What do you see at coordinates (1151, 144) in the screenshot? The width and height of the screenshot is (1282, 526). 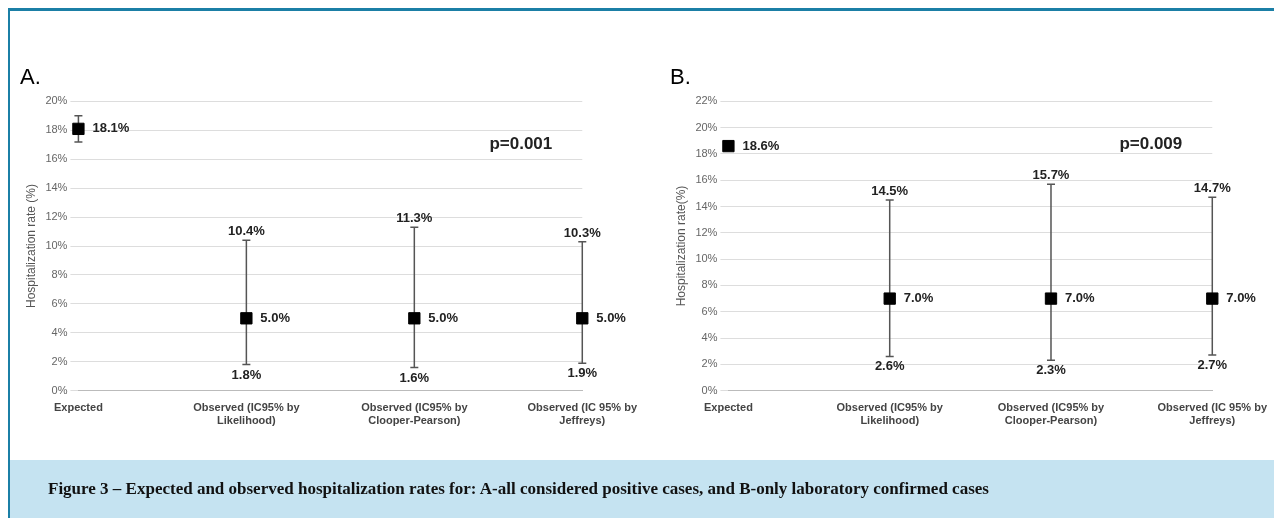 I see `annotation: p=0.009` at bounding box center [1151, 144].